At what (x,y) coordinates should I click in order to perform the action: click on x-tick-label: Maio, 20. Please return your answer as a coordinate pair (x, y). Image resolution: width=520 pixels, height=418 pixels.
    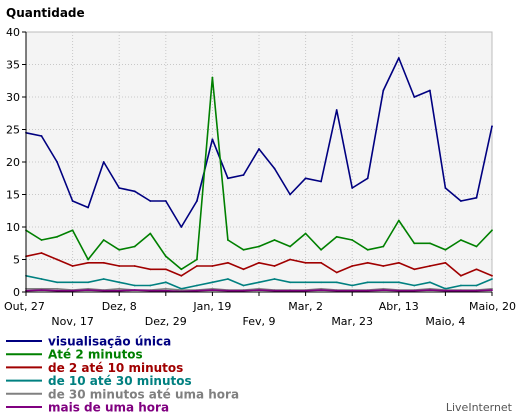
    Looking at the image, I should click on (492, 306).